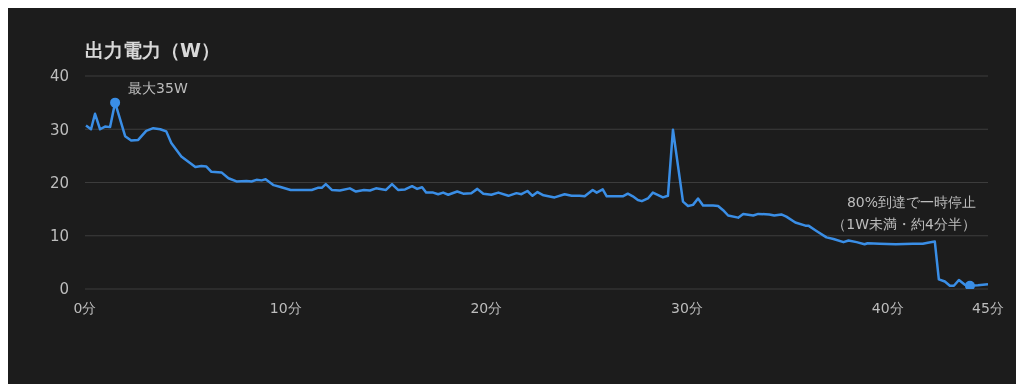 The image size is (1024, 392). What do you see at coordinates (64, 289) in the screenshot?
I see `y-tick-label: 0` at bounding box center [64, 289].